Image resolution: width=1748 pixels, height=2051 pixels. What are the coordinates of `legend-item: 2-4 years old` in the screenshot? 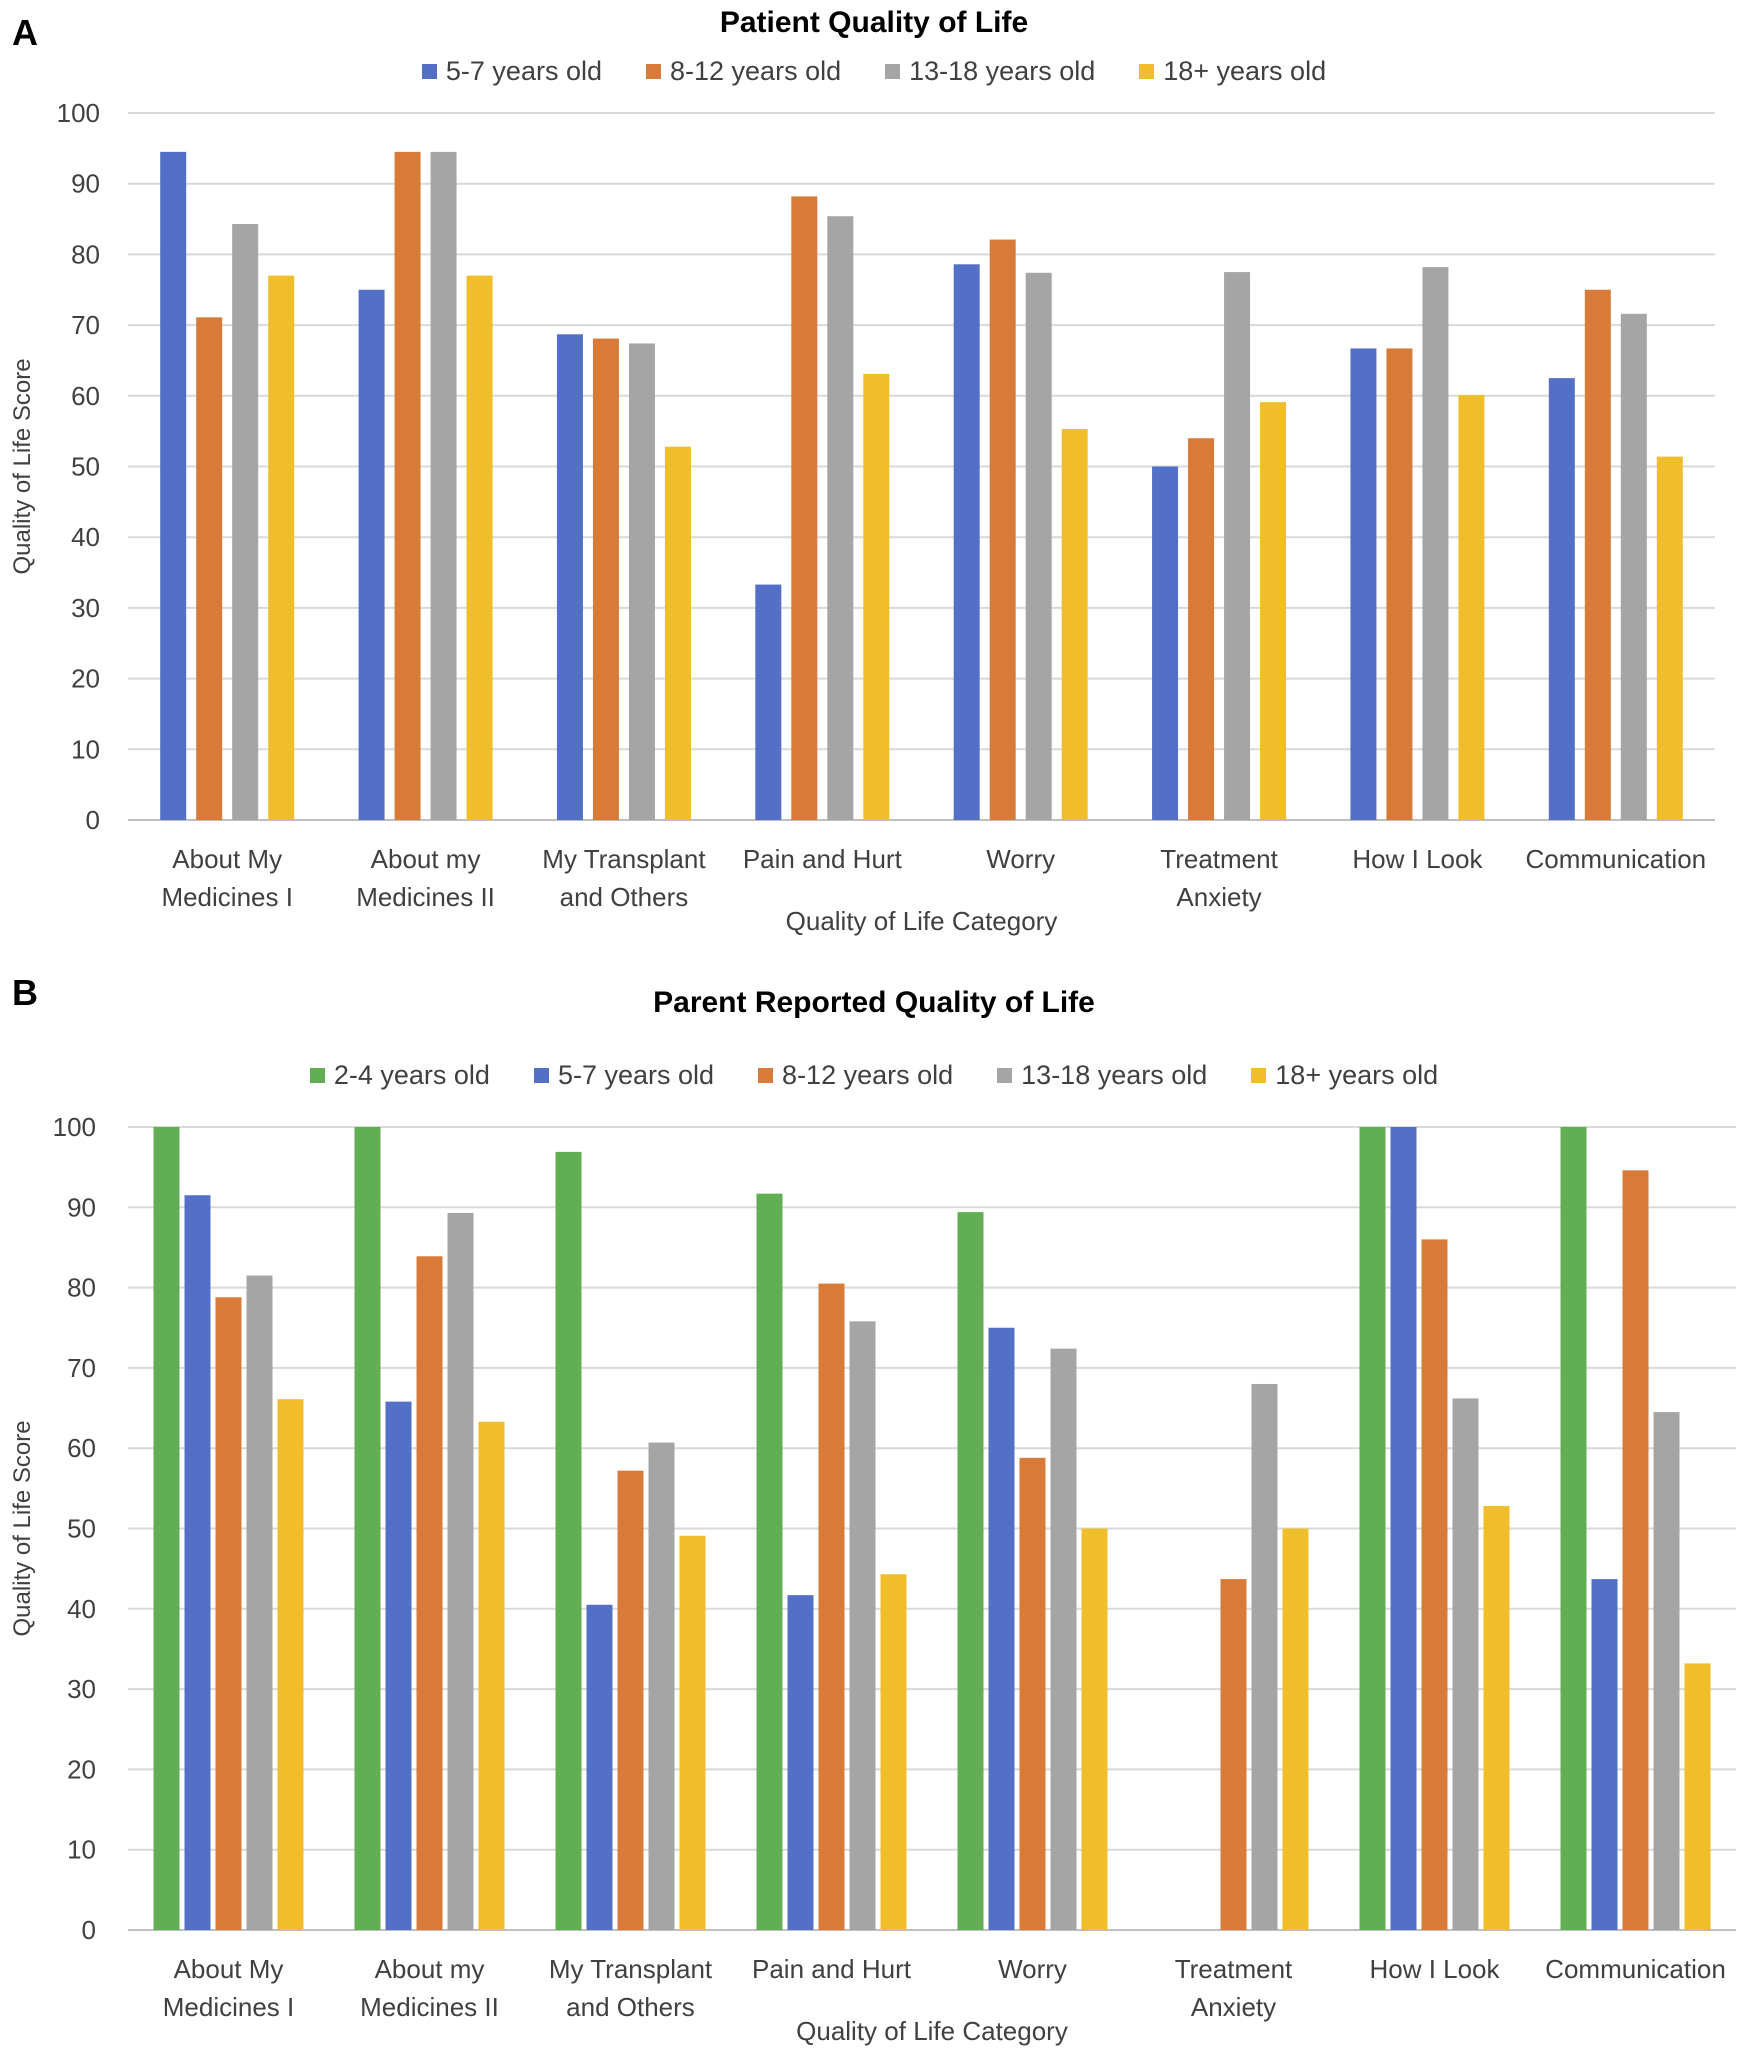 It's located at (399, 1075).